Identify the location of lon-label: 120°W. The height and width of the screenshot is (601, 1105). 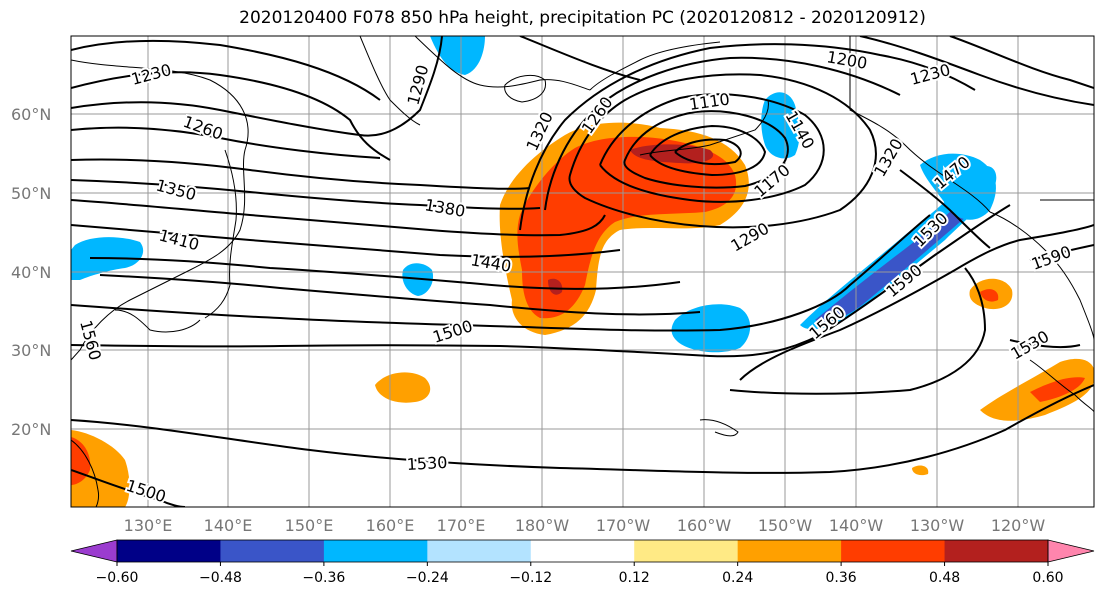
(1018, 525).